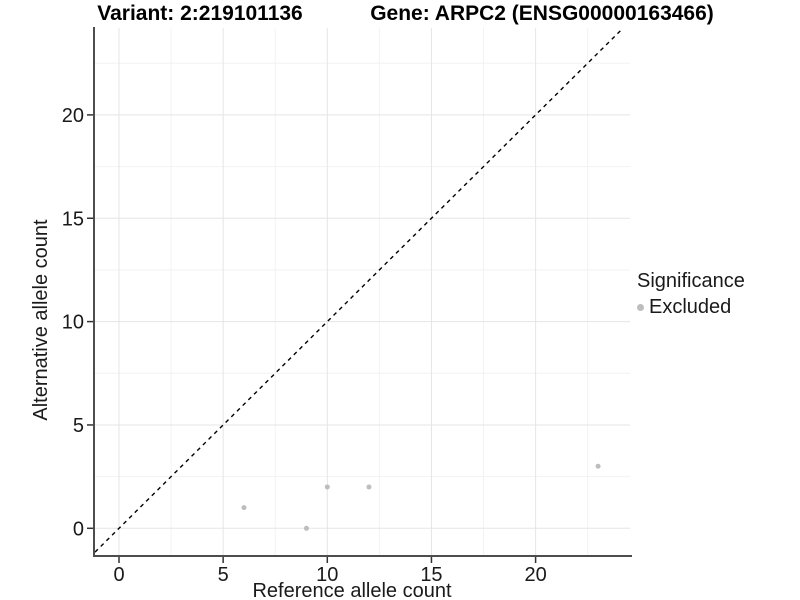 This screenshot has width=800, height=600. I want to click on legend: Significance Excluded, so click(691, 294).